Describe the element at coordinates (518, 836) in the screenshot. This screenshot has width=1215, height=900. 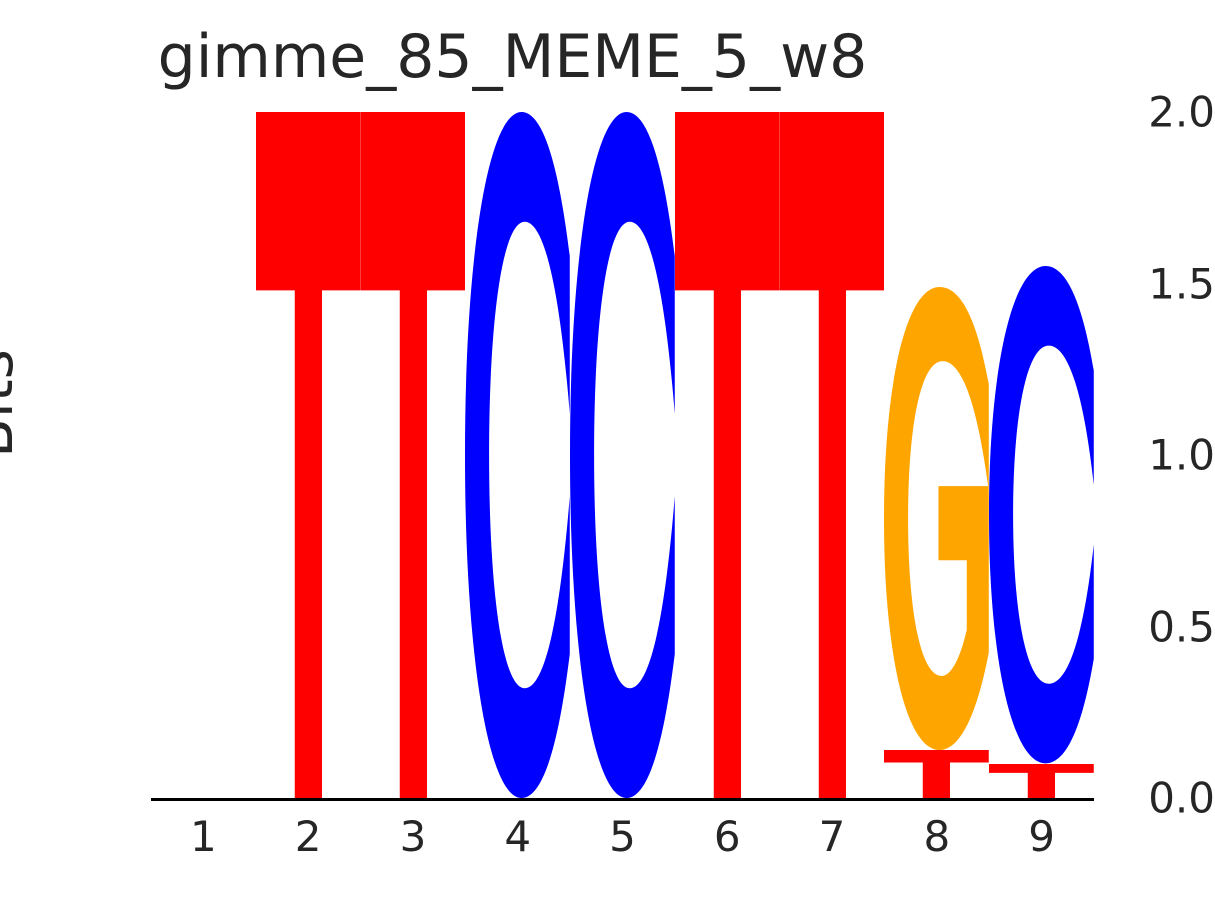
I see `x-tick-label: 4` at that location.